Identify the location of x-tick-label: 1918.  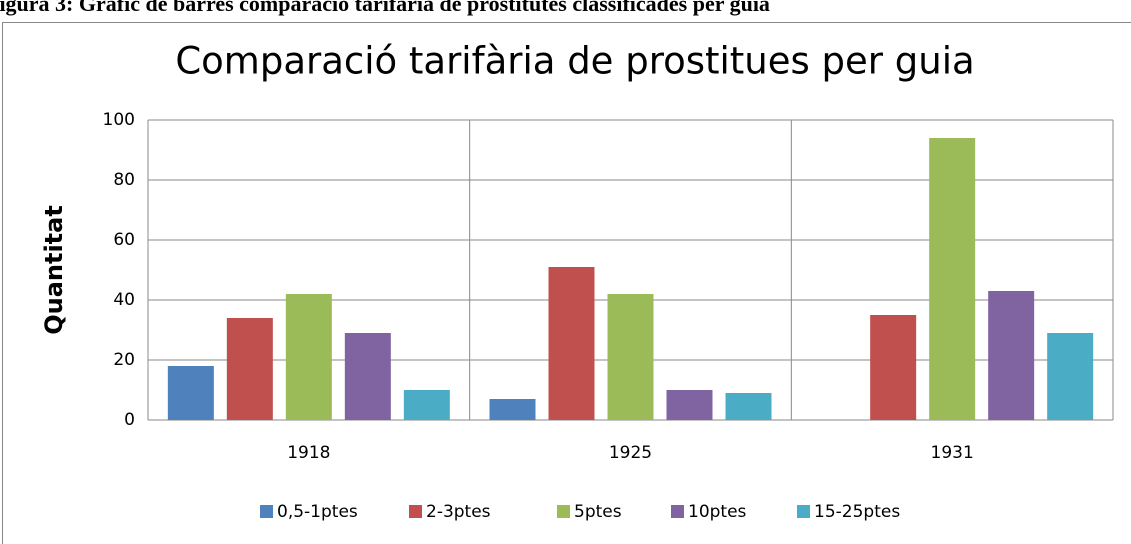
(308, 453).